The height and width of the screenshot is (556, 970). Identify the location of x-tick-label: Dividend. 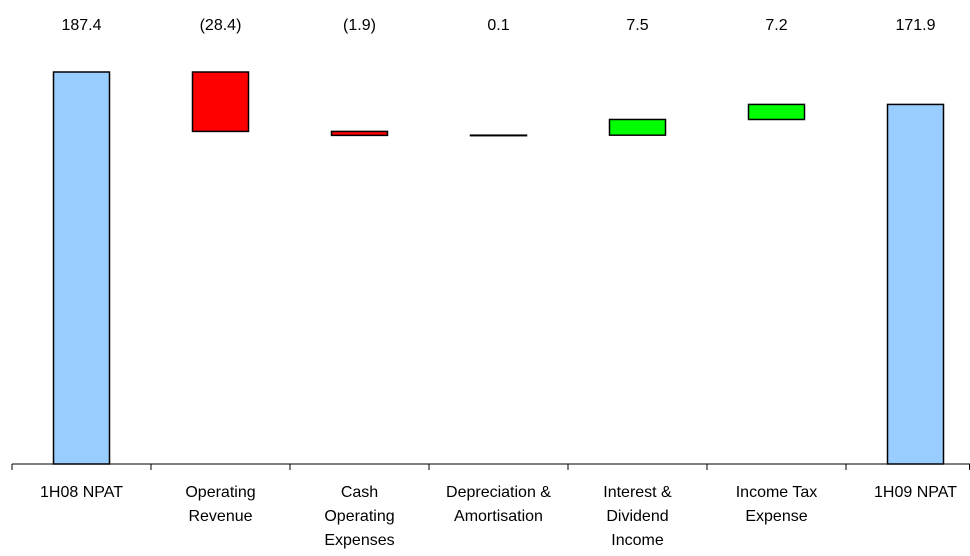
(637, 516).